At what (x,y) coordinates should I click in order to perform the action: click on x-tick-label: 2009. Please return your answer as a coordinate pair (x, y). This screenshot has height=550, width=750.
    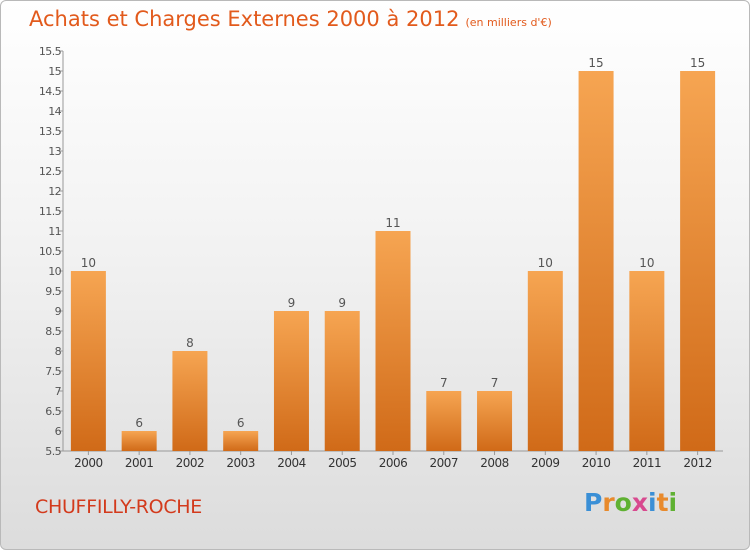
    Looking at the image, I should click on (545, 463).